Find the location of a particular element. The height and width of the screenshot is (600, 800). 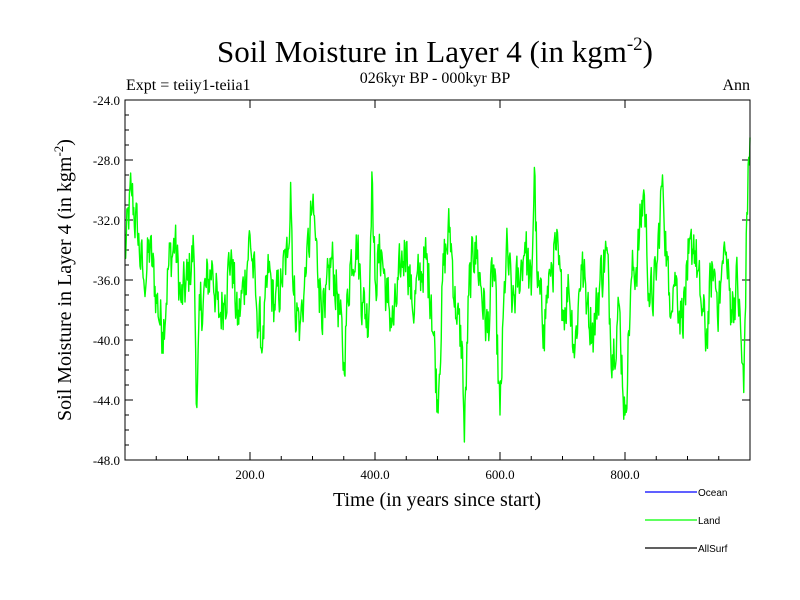

y-axis-label: Soil Moisture in Layer 4 (in kgm-2) is located at coordinates (63, 280).